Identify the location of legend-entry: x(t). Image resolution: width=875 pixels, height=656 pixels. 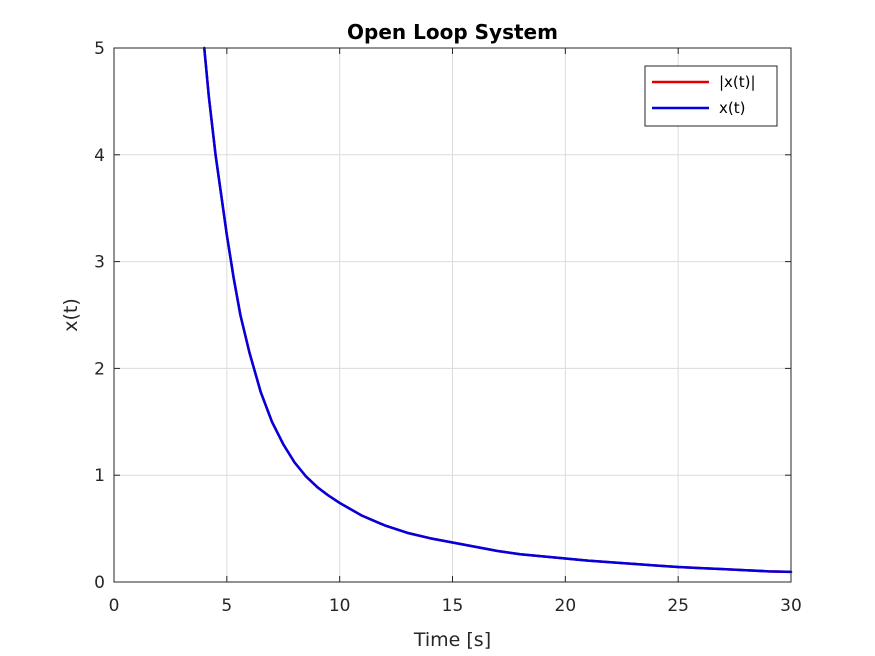
(732, 108).